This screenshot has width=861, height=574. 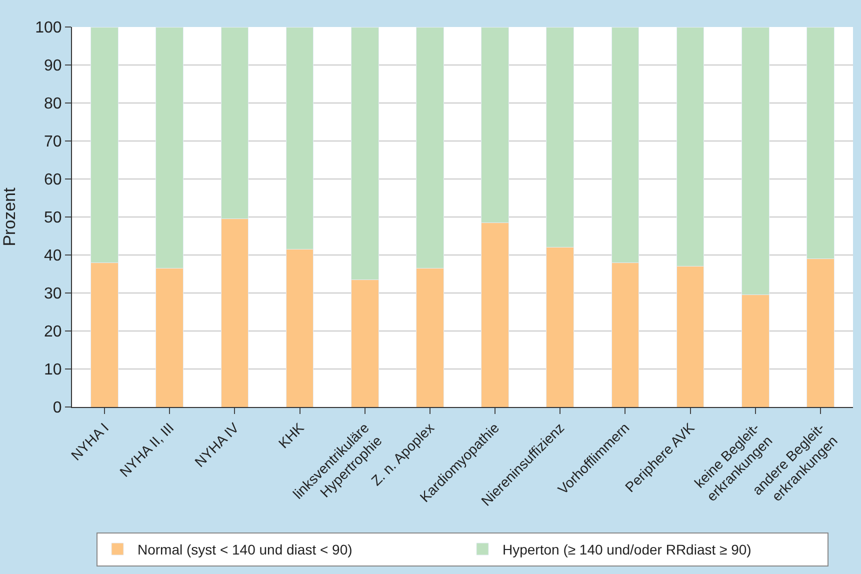 What do you see at coordinates (53, 104) in the screenshot?
I see `y-tick-label: 80` at bounding box center [53, 104].